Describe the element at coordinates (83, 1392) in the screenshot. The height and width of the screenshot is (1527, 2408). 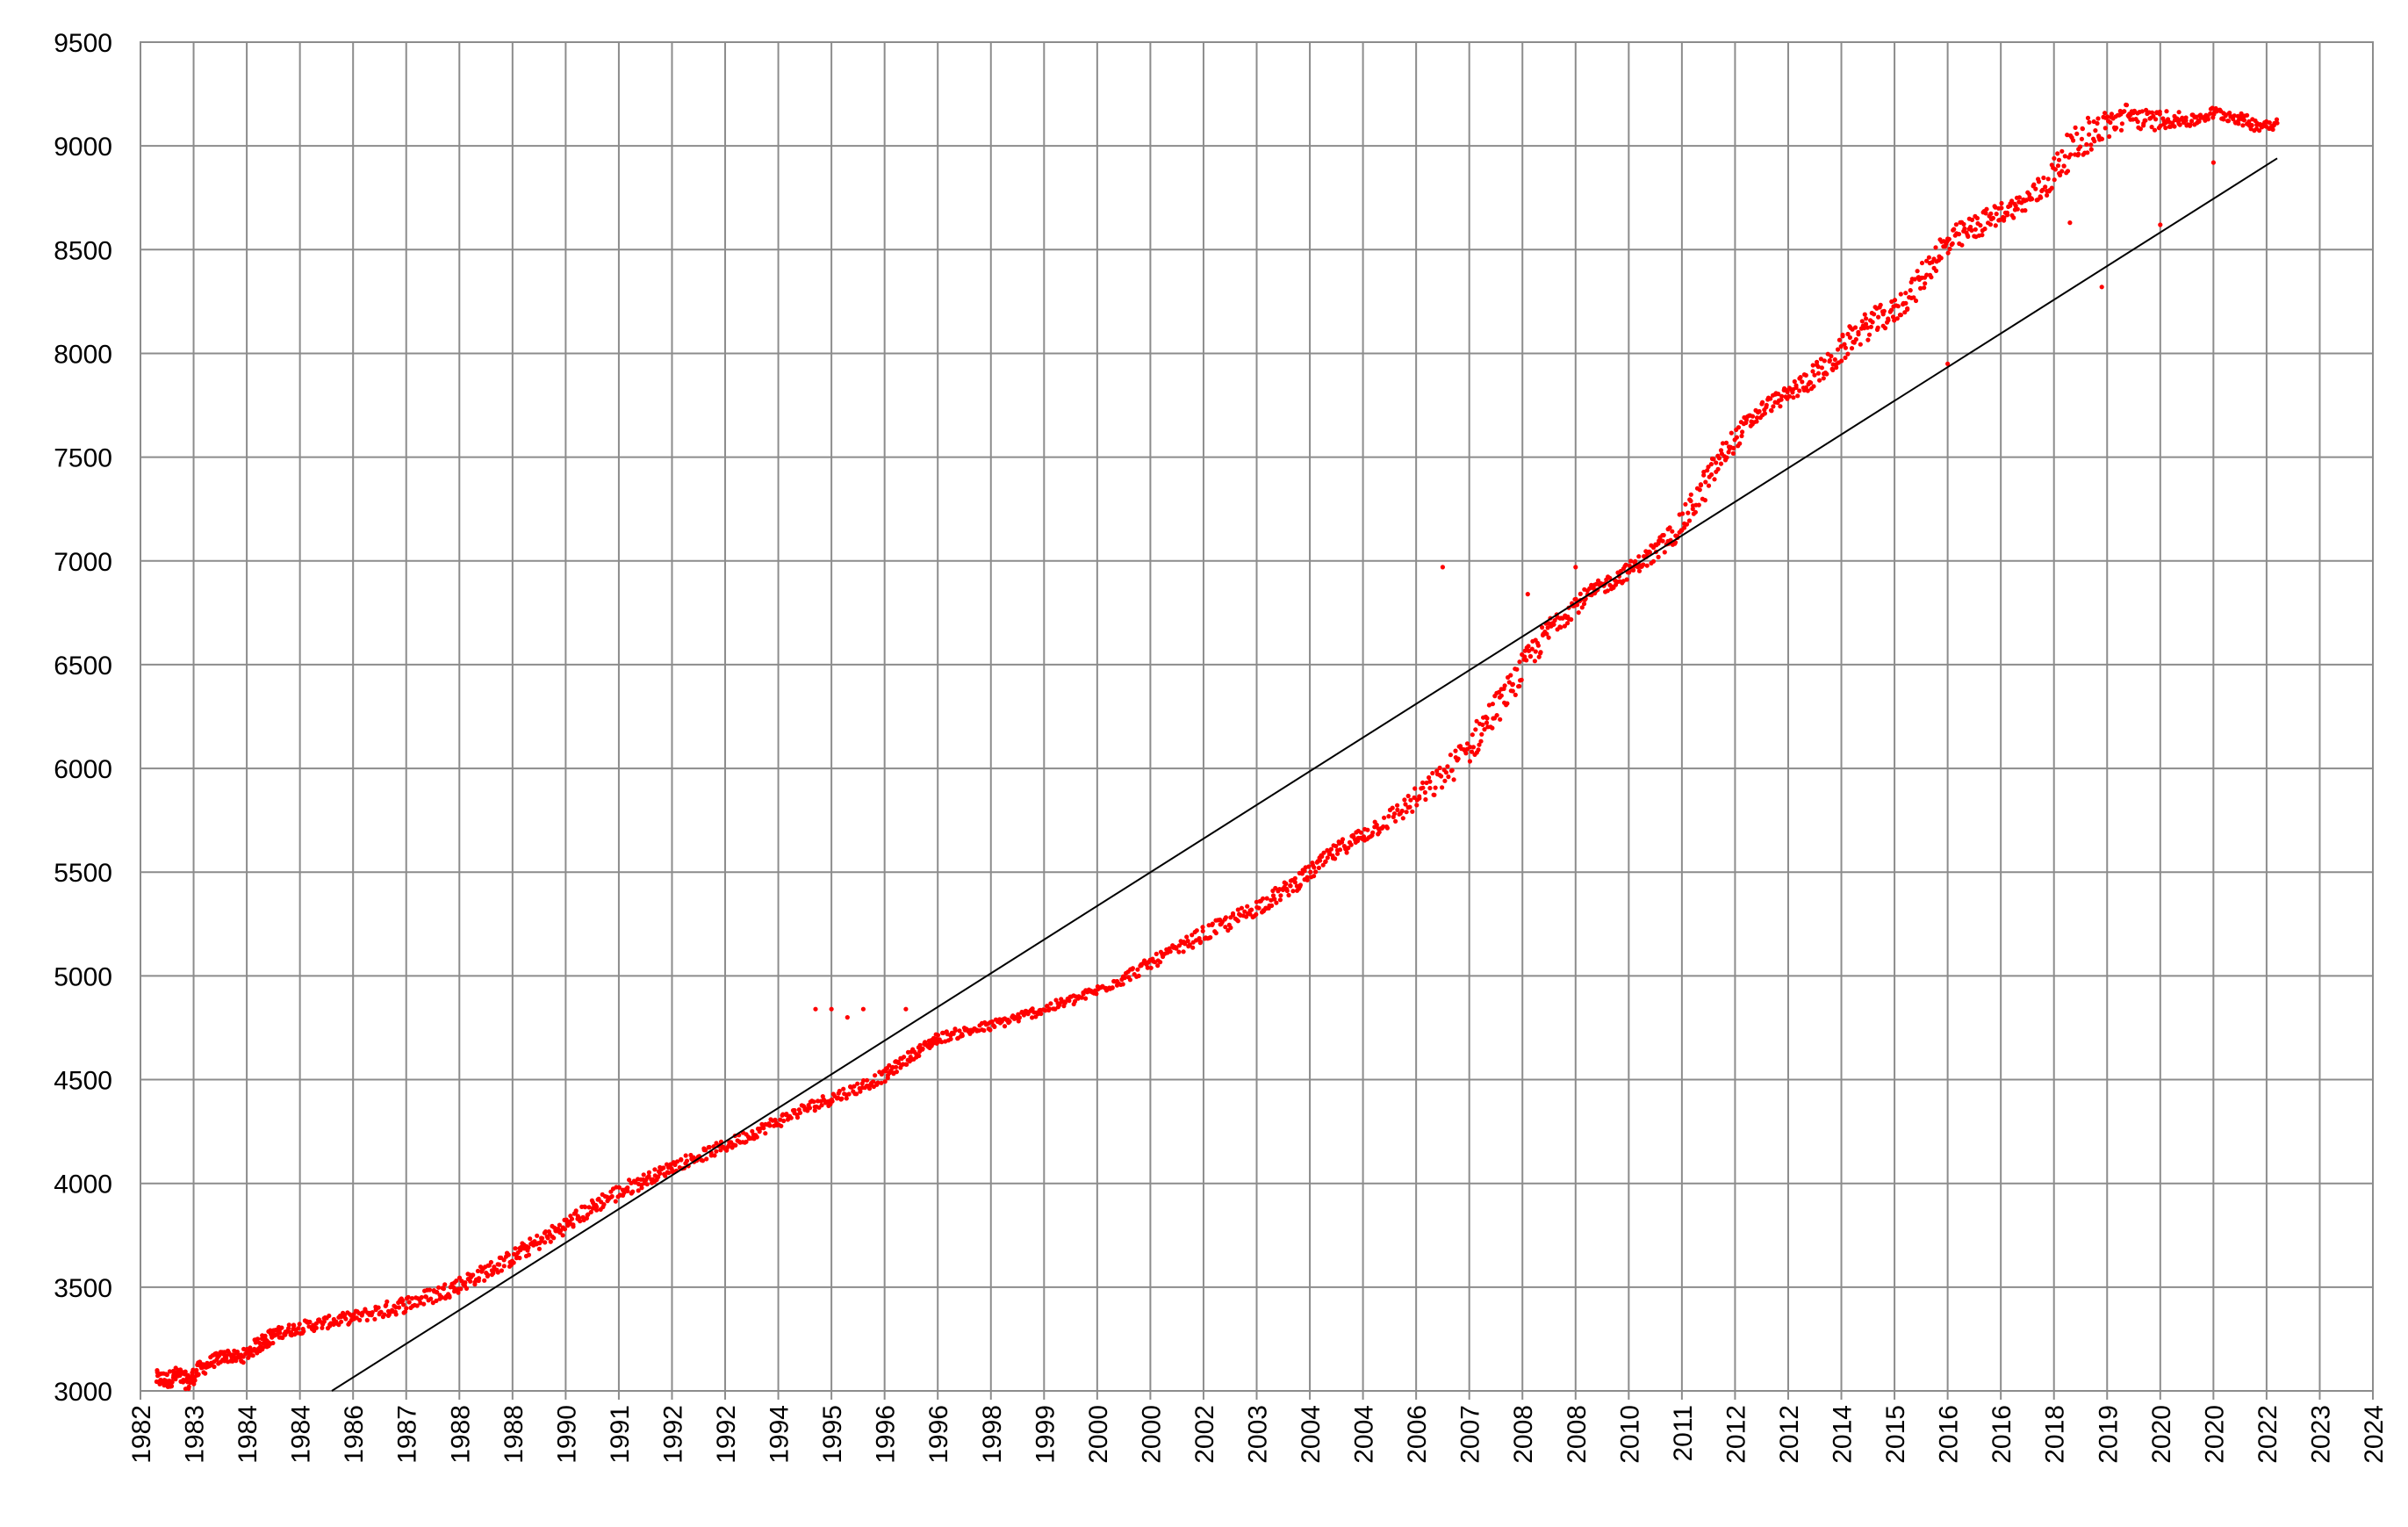
I see `y-tick-label: 3000` at that location.